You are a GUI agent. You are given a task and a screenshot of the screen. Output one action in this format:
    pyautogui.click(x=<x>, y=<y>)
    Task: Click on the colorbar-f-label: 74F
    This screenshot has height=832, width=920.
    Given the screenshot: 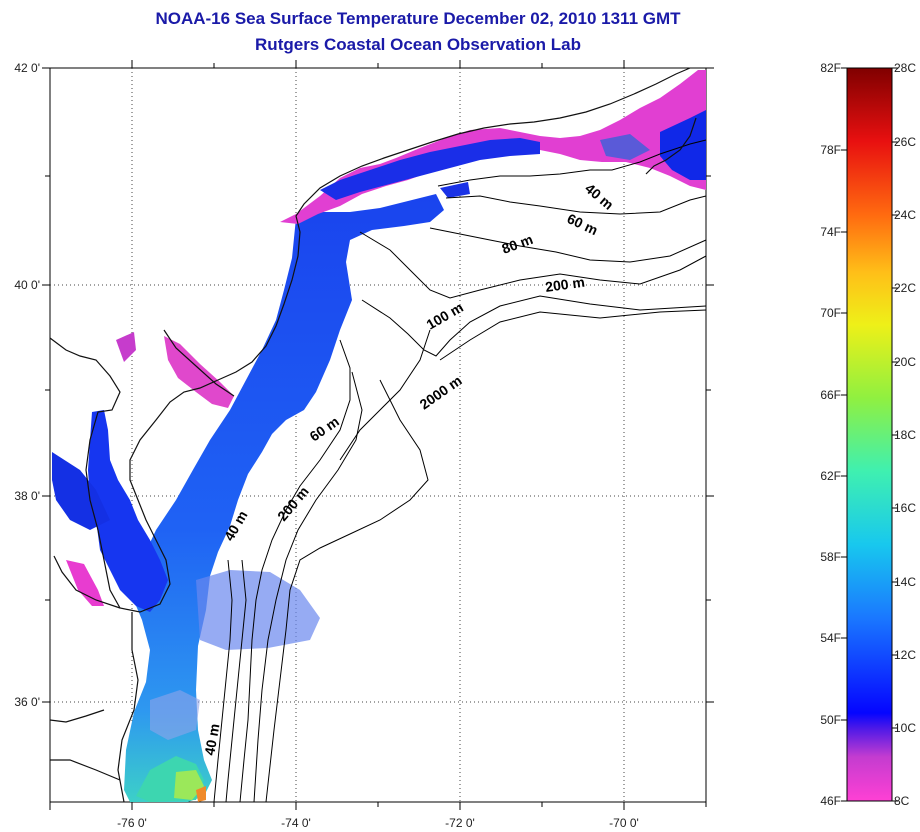 What is the action you would take?
    pyautogui.click(x=830, y=232)
    